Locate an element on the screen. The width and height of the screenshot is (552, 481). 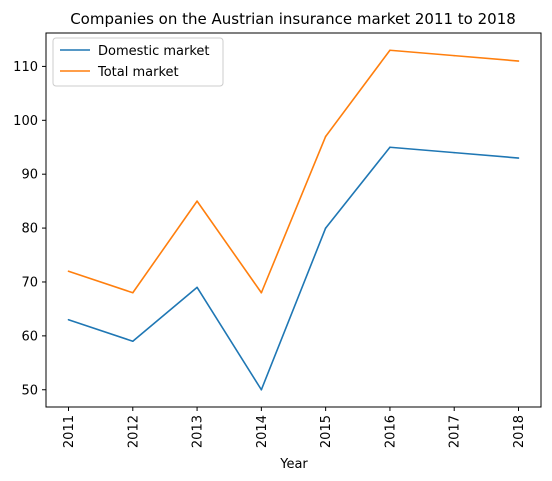
y-tick-label-70: 70 is located at coordinates (29, 282).